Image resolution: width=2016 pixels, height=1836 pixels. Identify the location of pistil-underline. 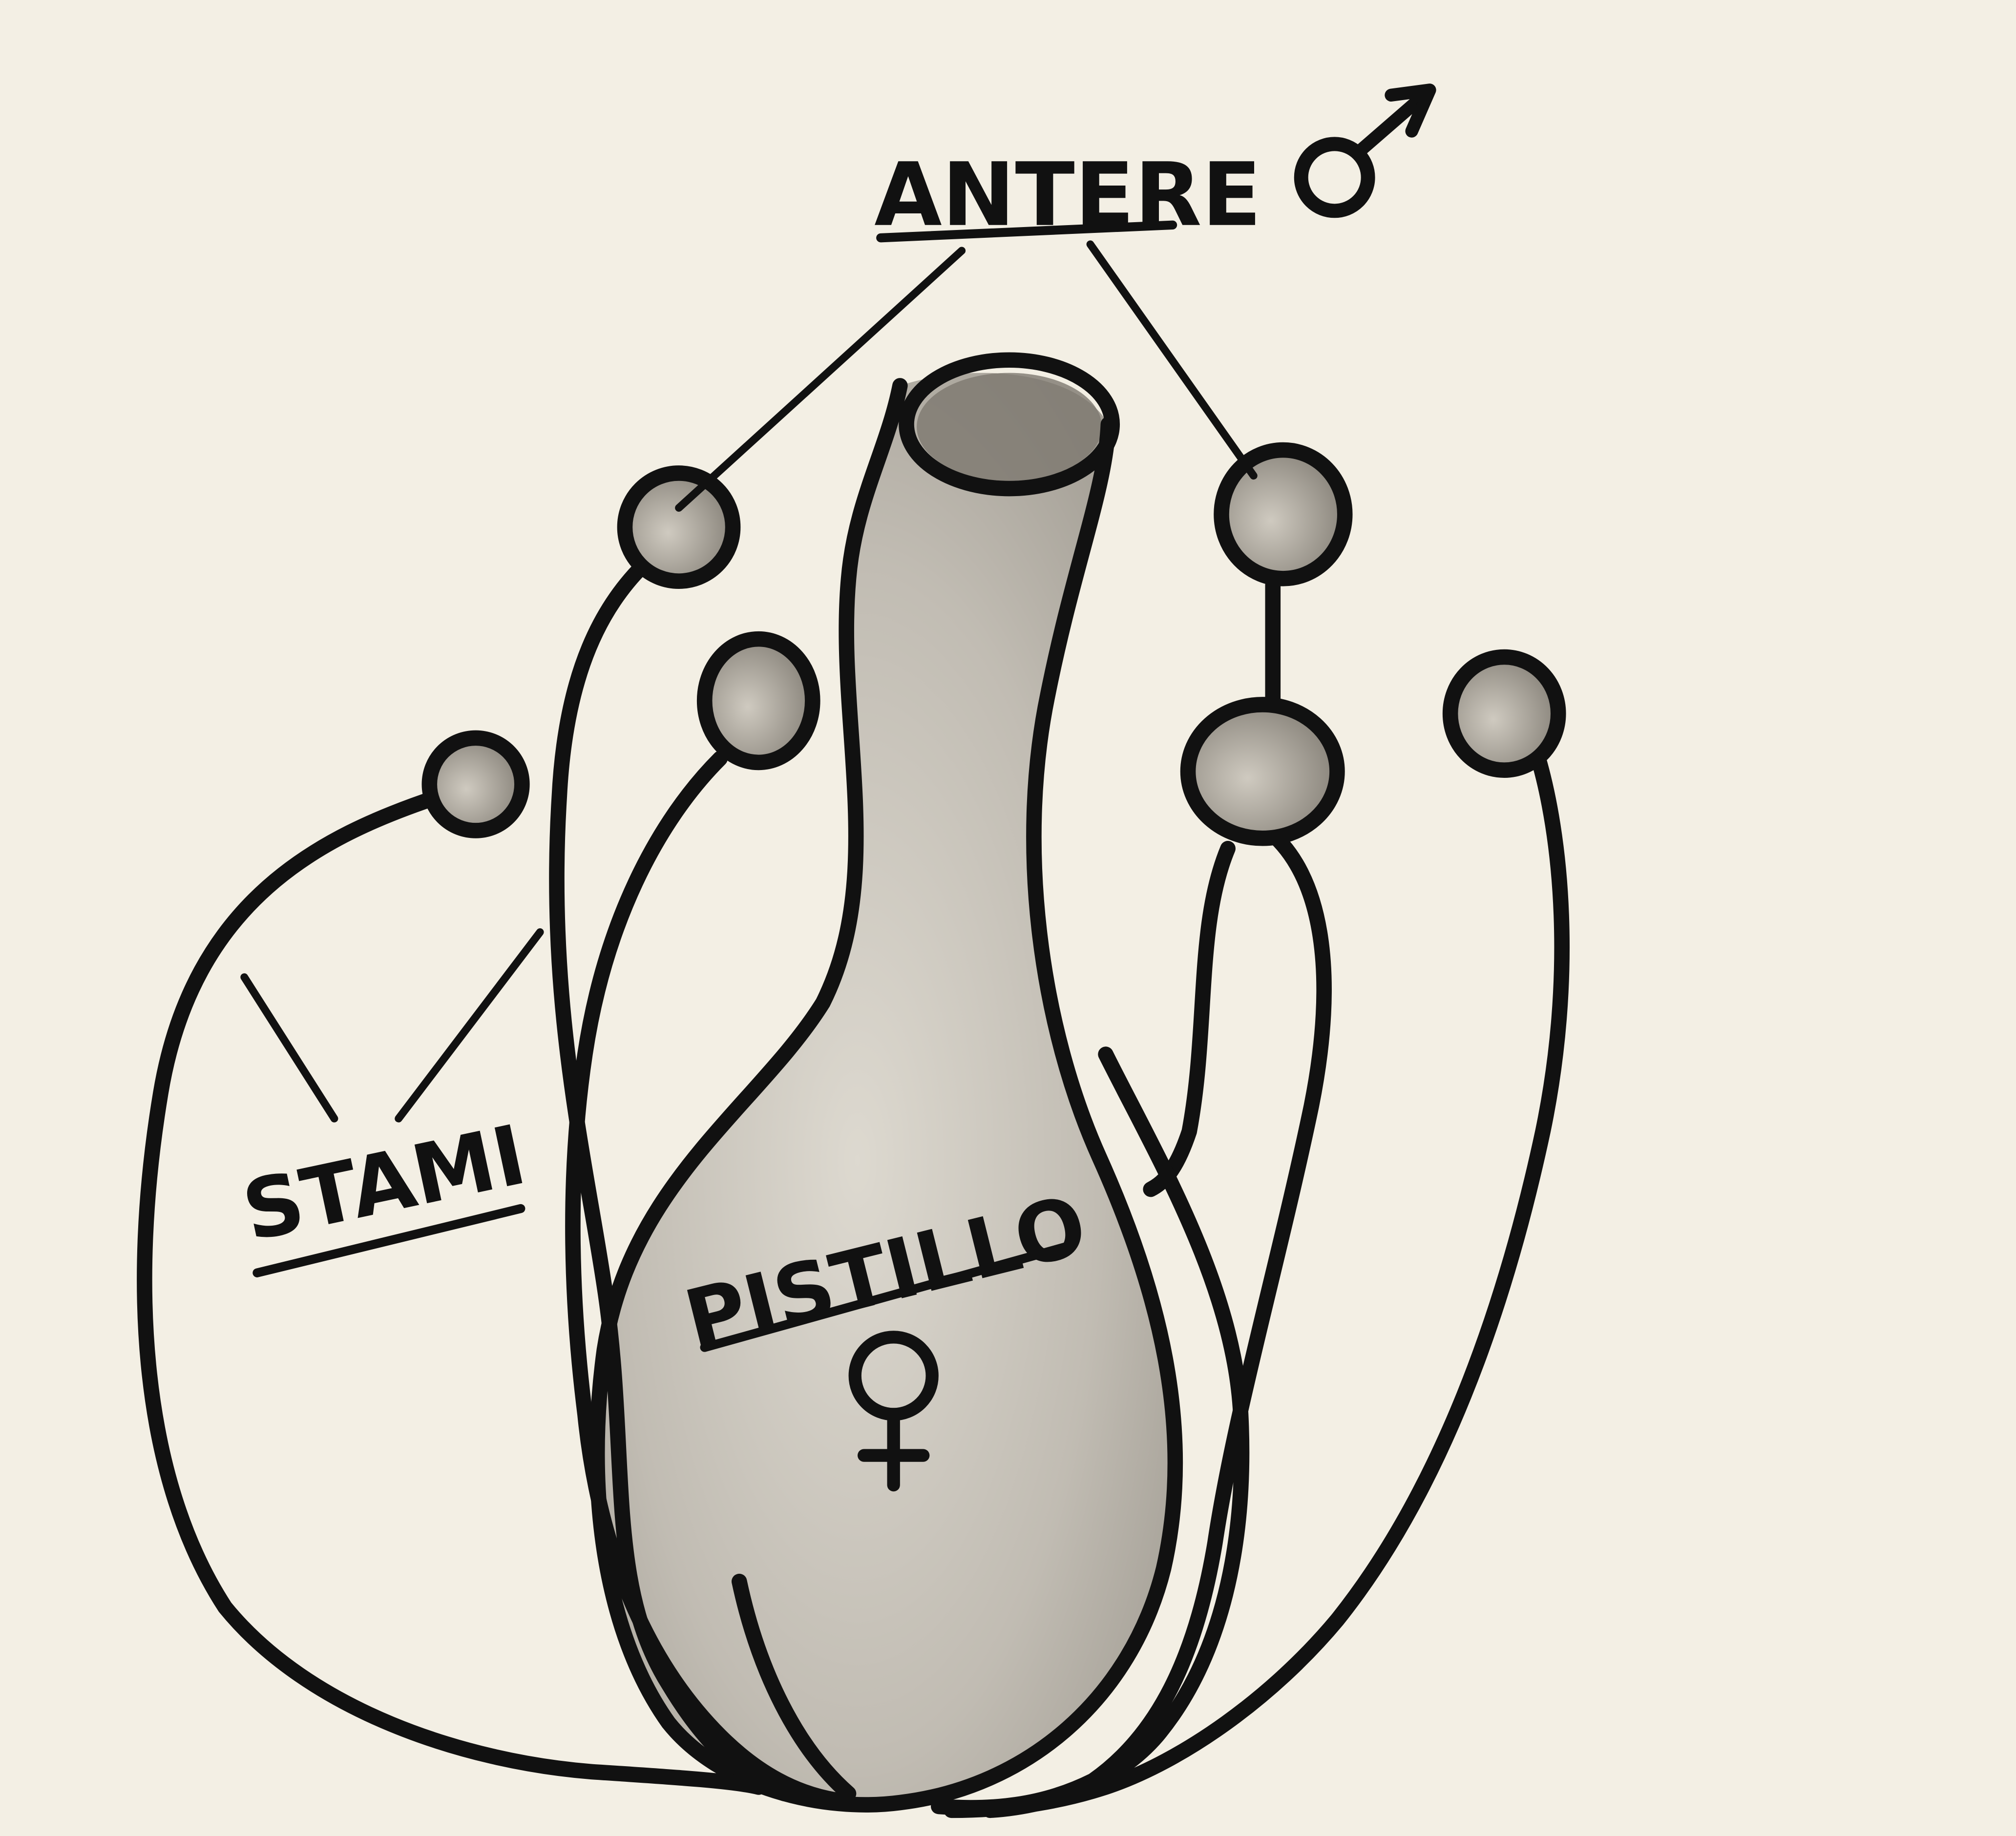
(885, 1297).